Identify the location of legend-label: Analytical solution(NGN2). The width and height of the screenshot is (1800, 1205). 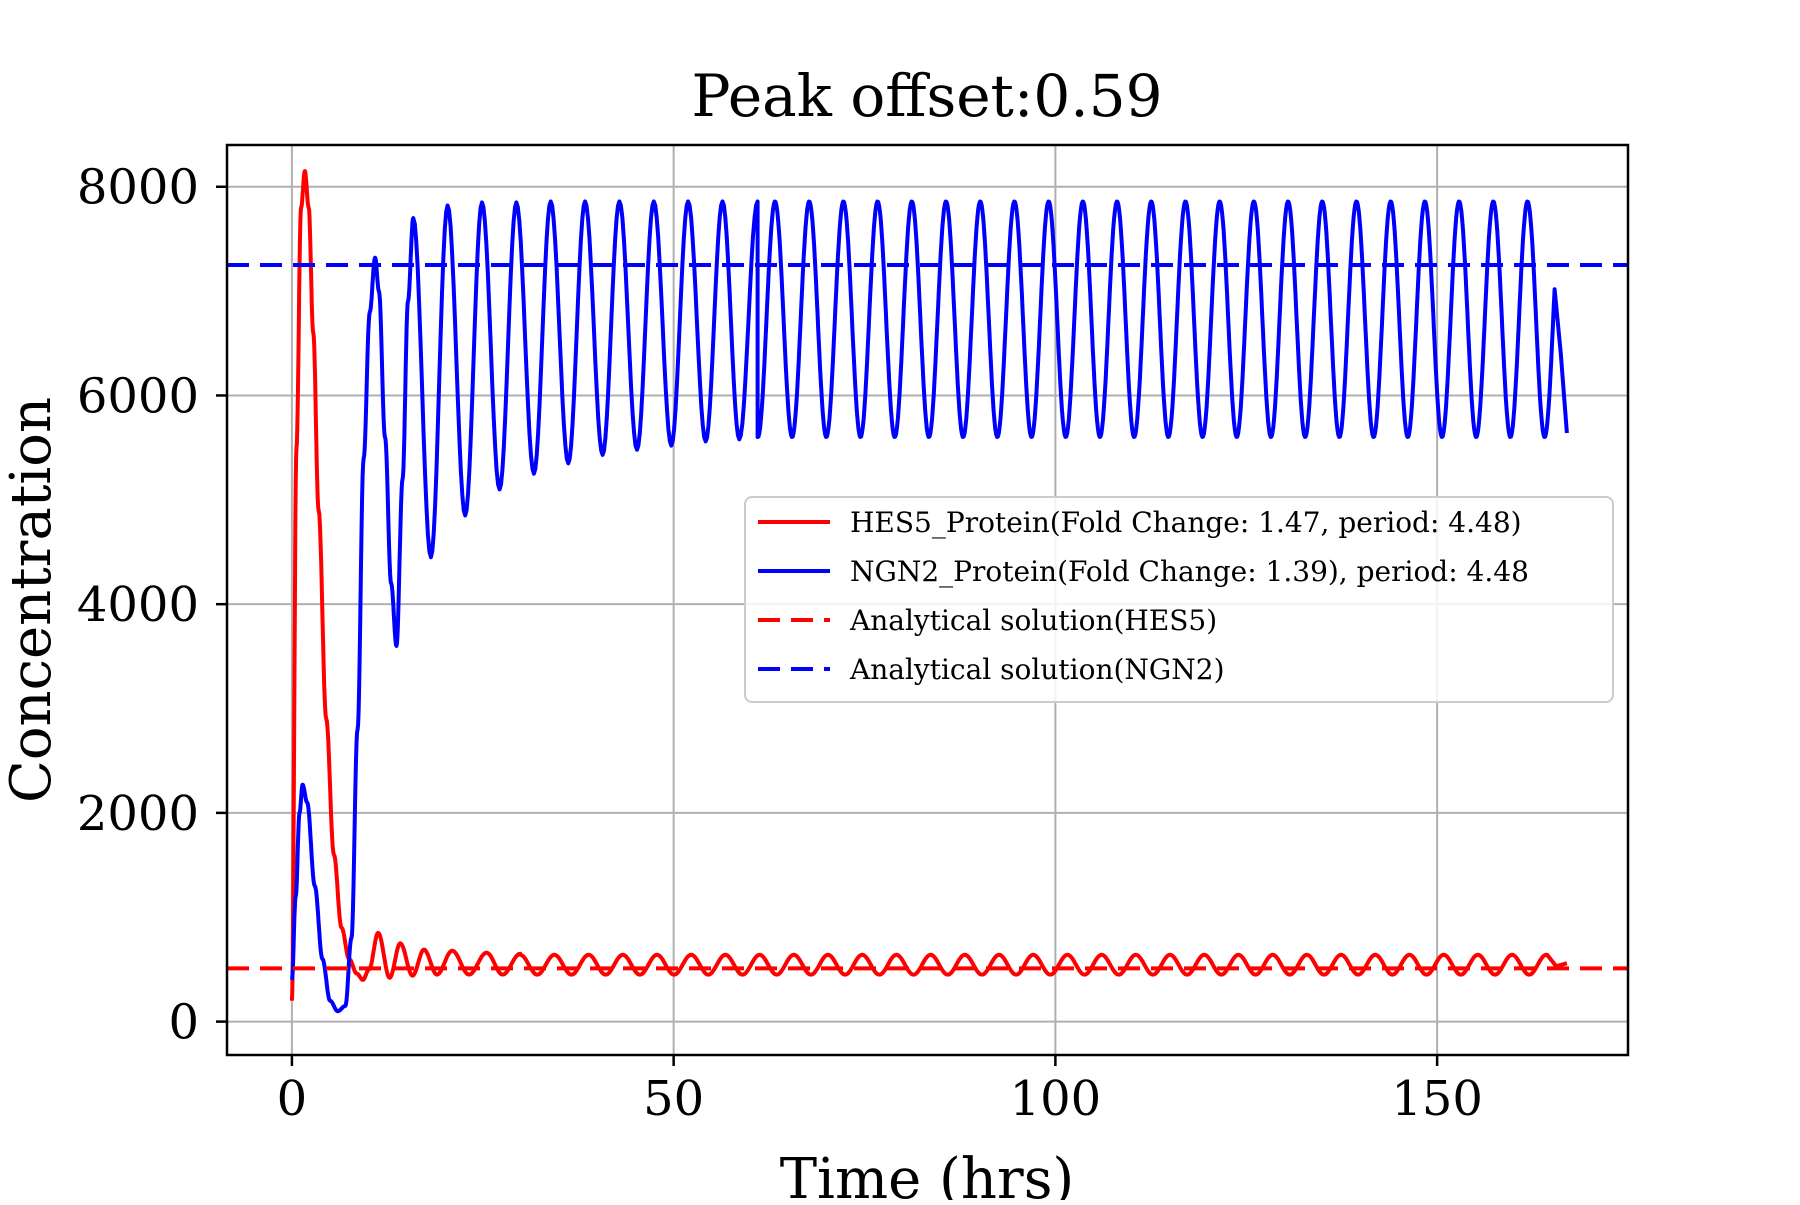
(1037, 669).